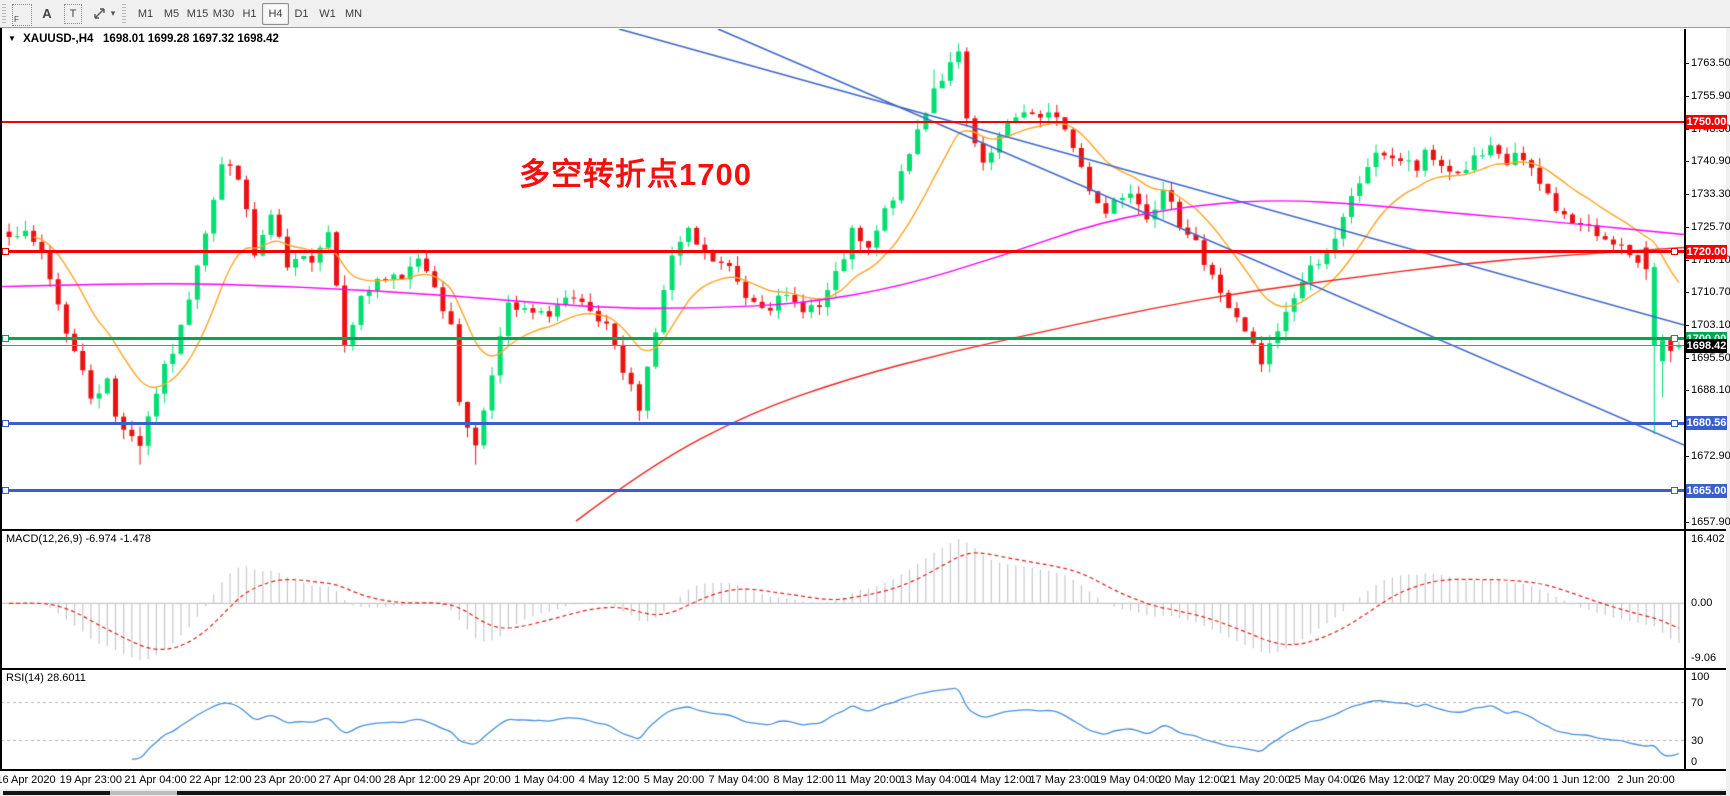 The width and height of the screenshot is (1730, 796). I want to click on bottom-scrollbar, so click(865, 792).